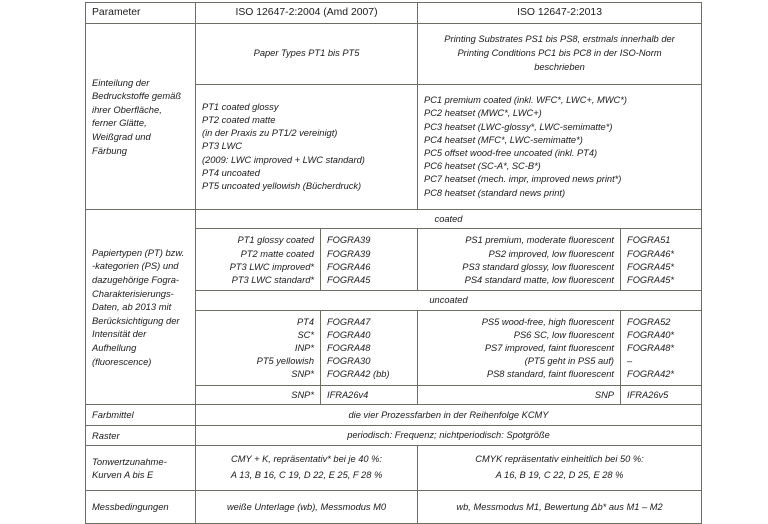 Image resolution: width=768 pixels, height=524 pixels. What do you see at coordinates (548, 321) in the screenshot?
I see `type-item: PS5 wood-free, high fluorescent` at bounding box center [548, 321].